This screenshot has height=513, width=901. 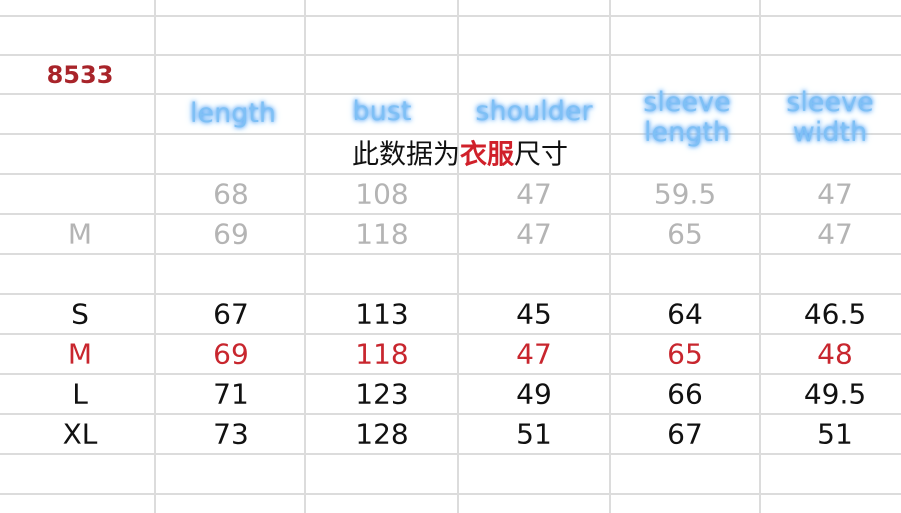 I want to click on reference-value-cell: 65, so click(x=685, y=234).